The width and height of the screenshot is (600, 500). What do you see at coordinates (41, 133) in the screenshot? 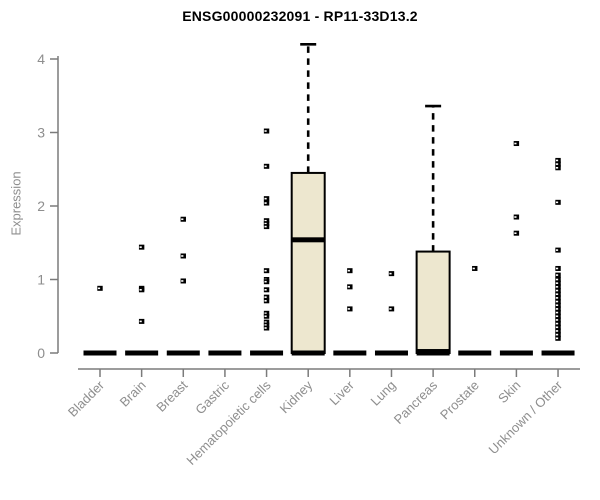
I see `y-tick-label: 3` at bounding box center [41, 133].